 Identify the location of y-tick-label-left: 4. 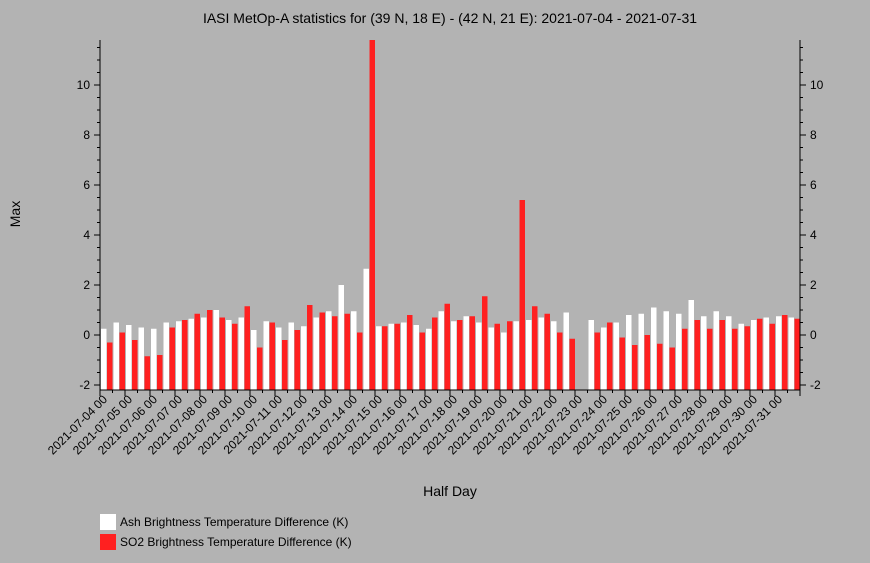
(86, 235).